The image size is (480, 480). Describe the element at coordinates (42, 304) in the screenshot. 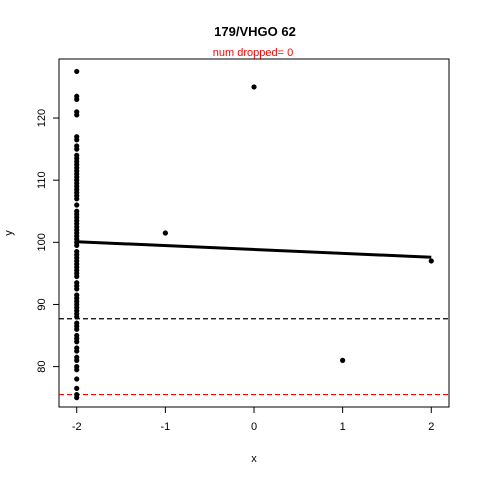

I see `y-tick-label: 90` at that location.